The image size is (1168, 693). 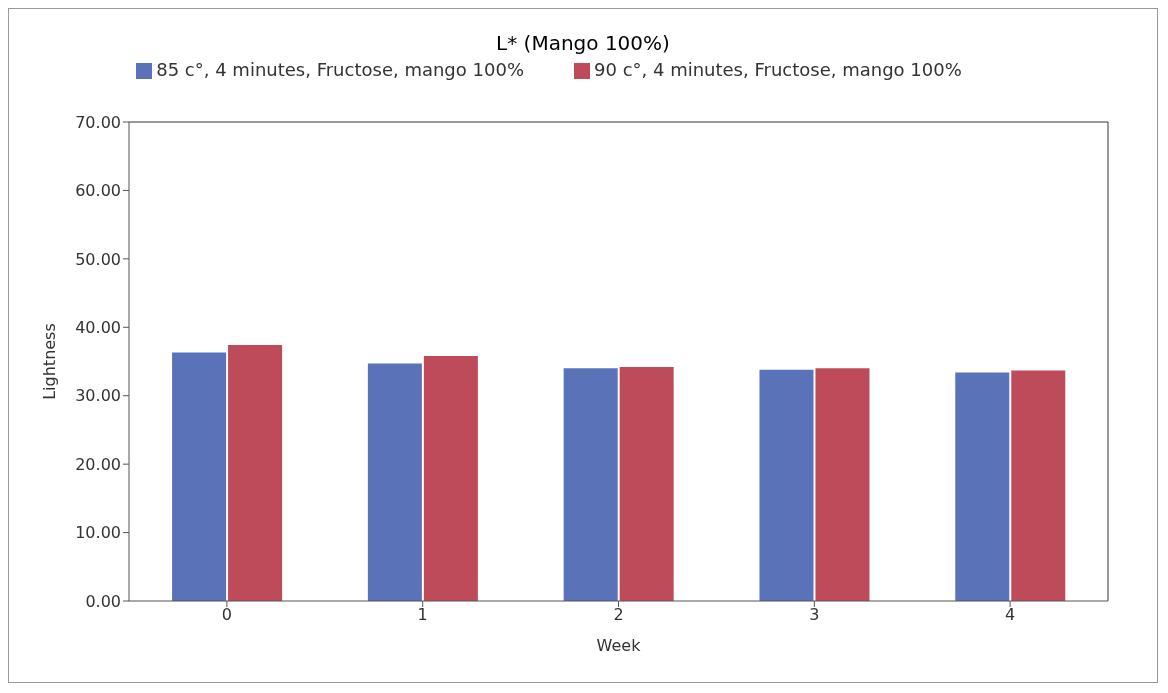 What do you see at coordinates (619, 645) in the screenshot?
I see `x-axis-title: Week` at bounding box center [619, 645].